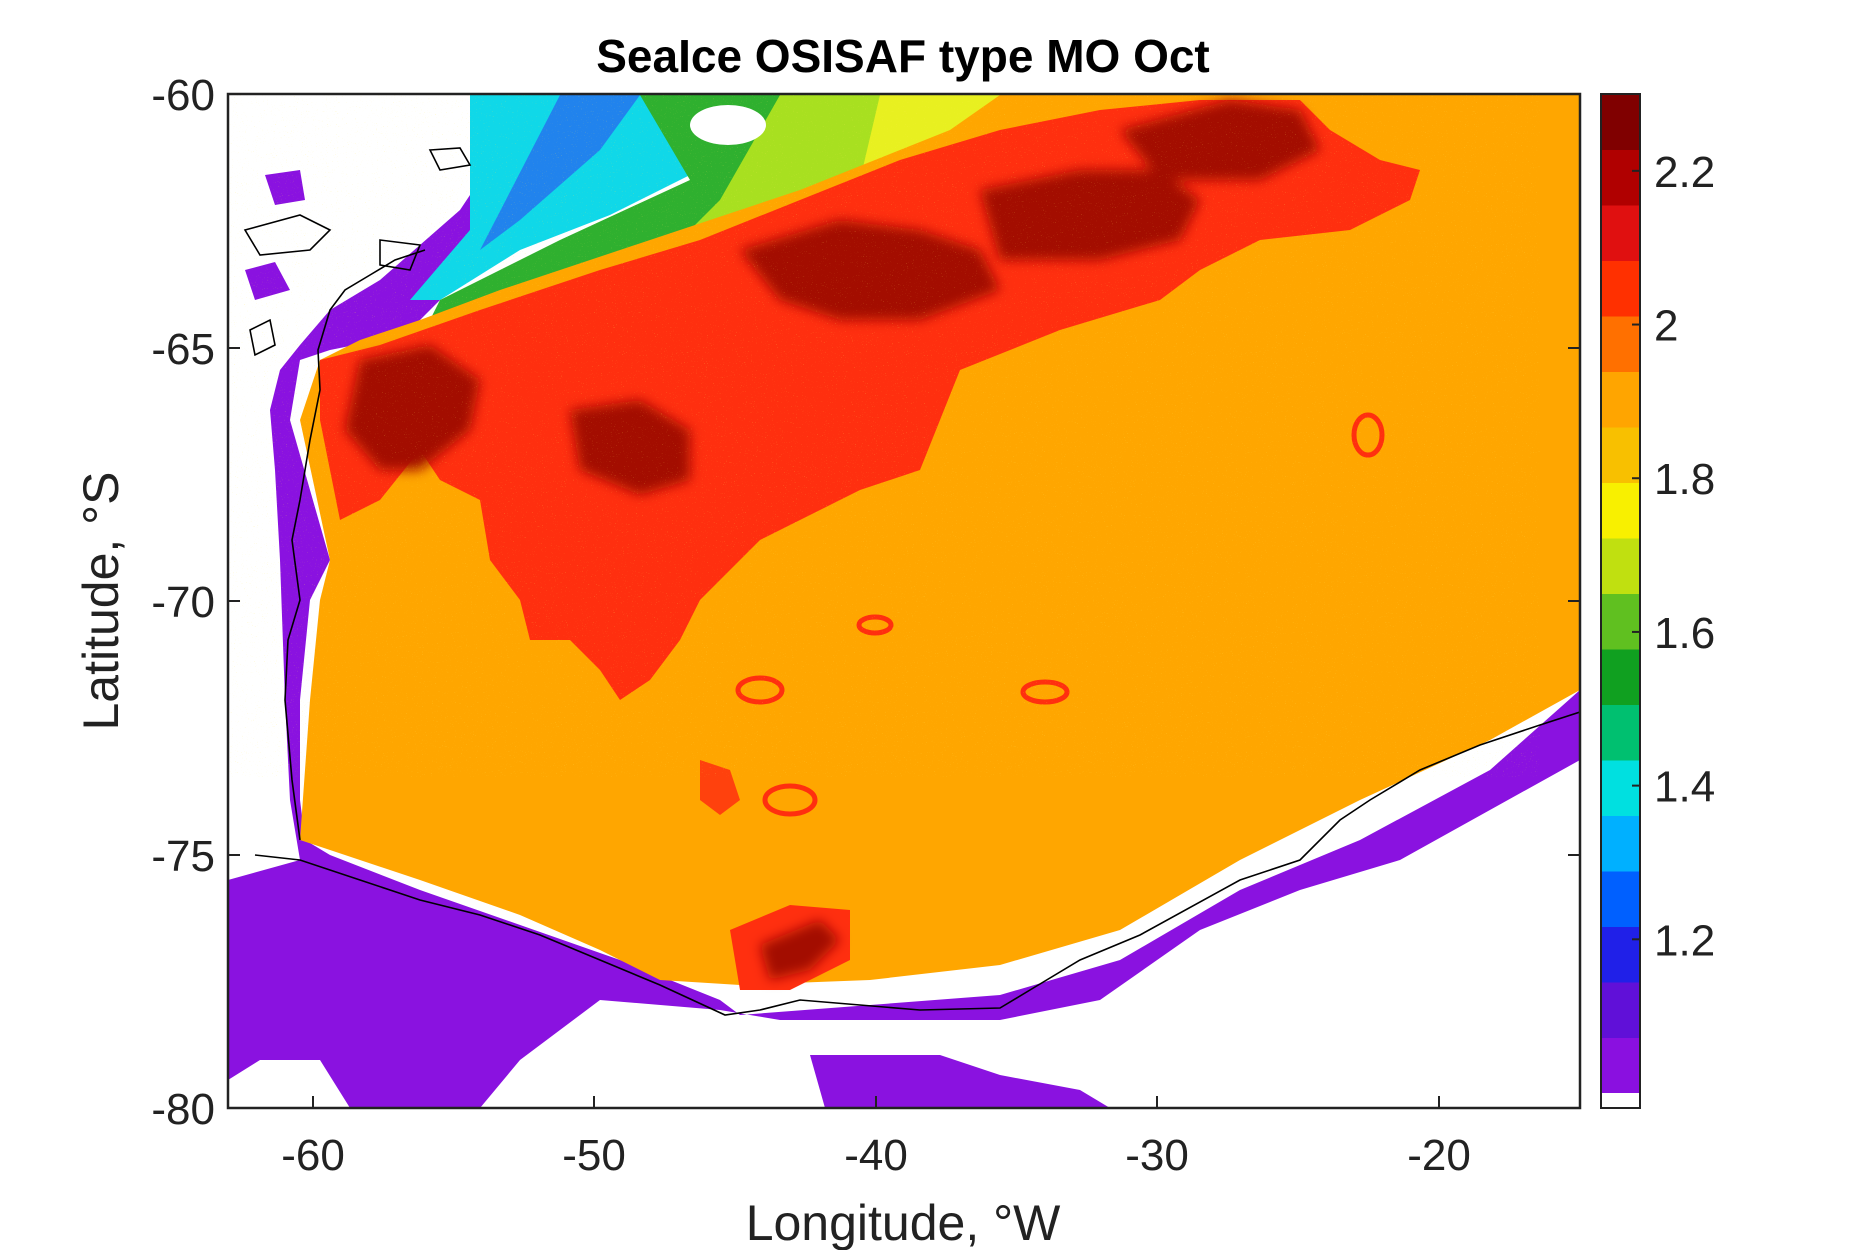 The width and height of the screenshot is (1875, 1250). I want to click on colorbar: 2.2 2 1.8 1.6 1.4 1.2, so click(1657, 601).